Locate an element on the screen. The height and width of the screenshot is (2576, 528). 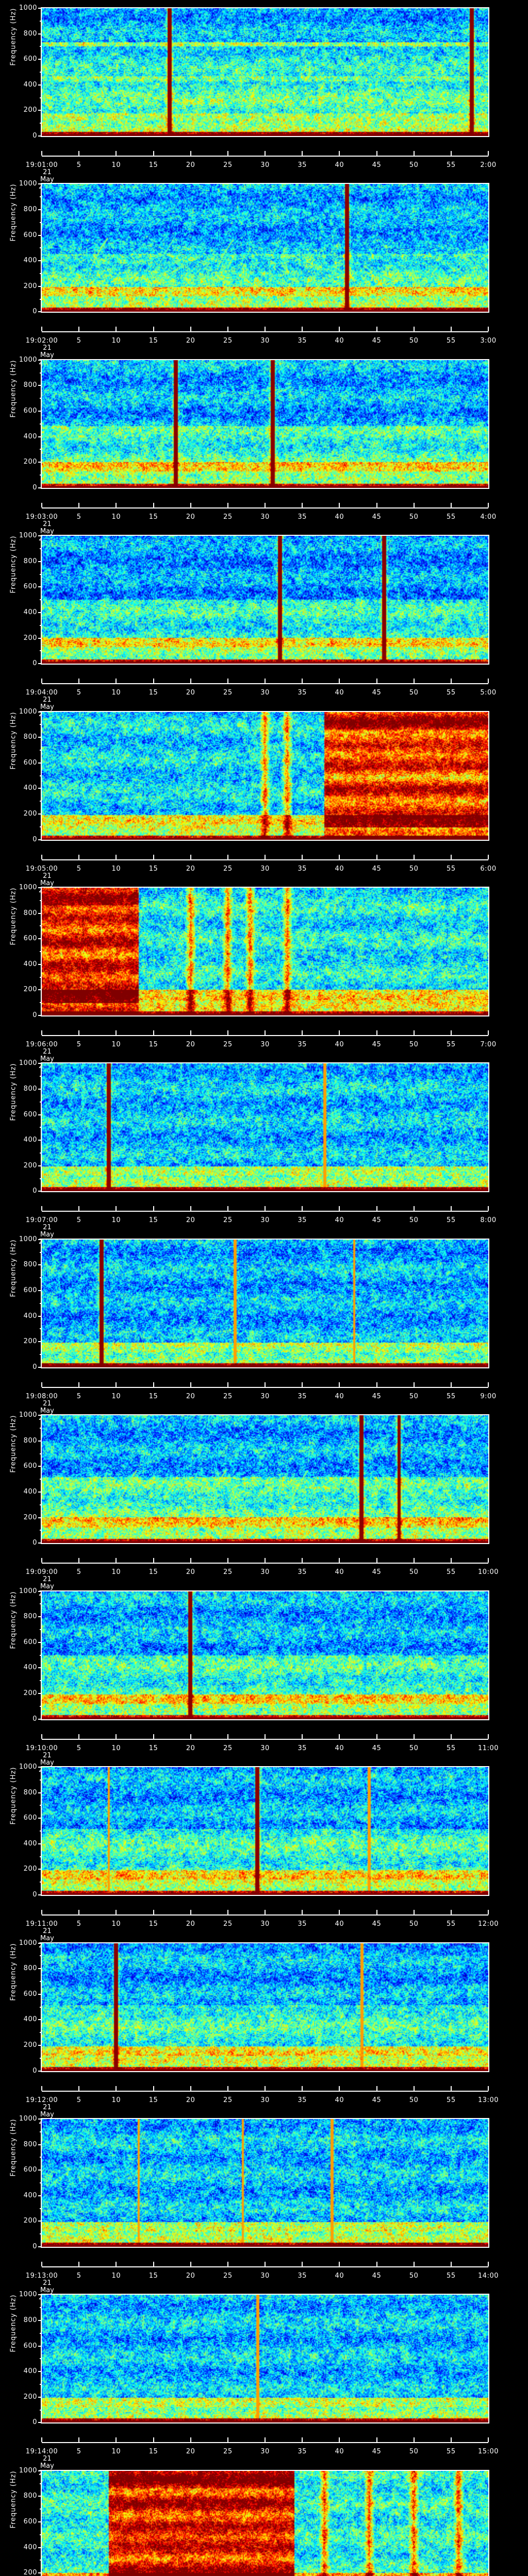
x-axis-start-time-label: 19:10:00 is located at coordinates (41, 1748).